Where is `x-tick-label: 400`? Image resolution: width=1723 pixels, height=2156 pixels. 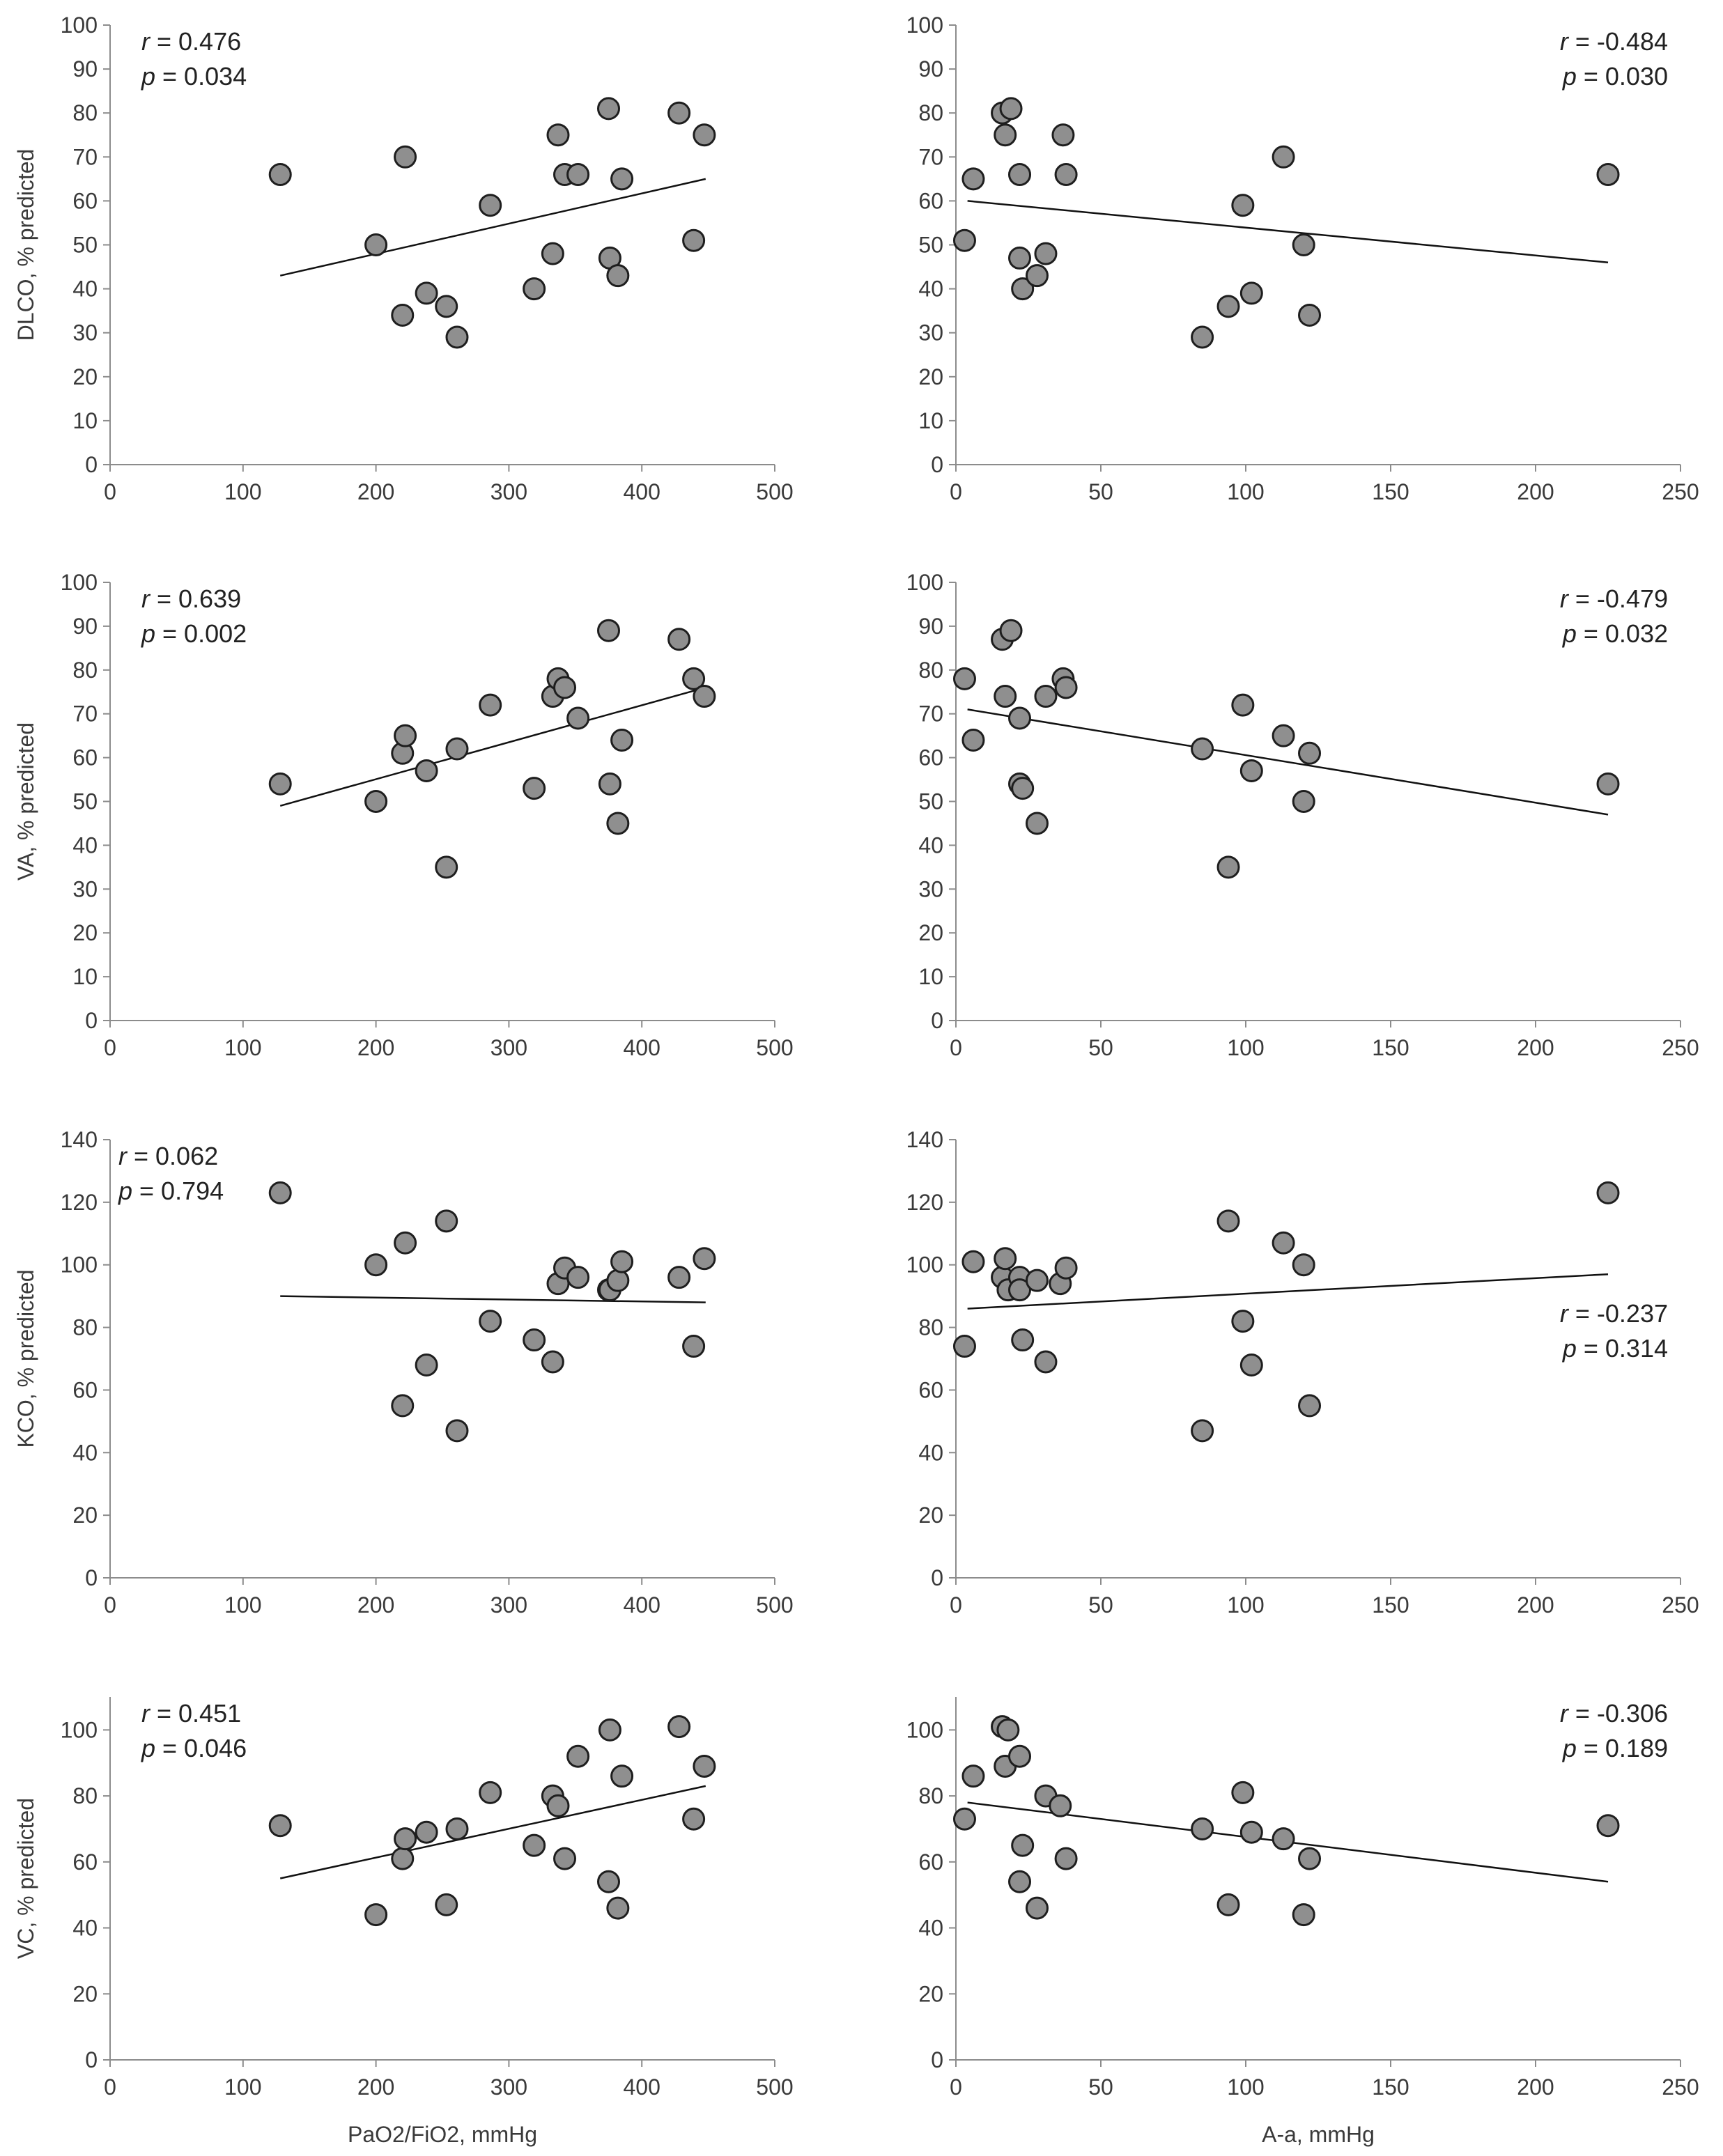
x-tick-label: 400 is located at coordinates (642, 1047).